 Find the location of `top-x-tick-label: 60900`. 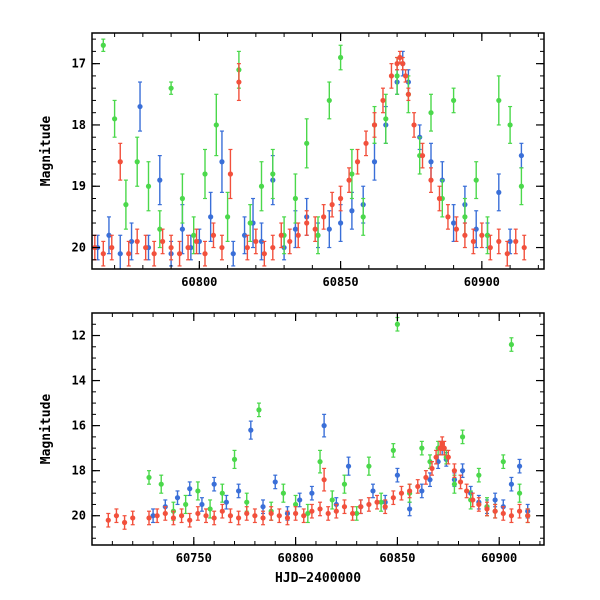

top-x-tick-label: 60900 is located at coordinates (482, 282).